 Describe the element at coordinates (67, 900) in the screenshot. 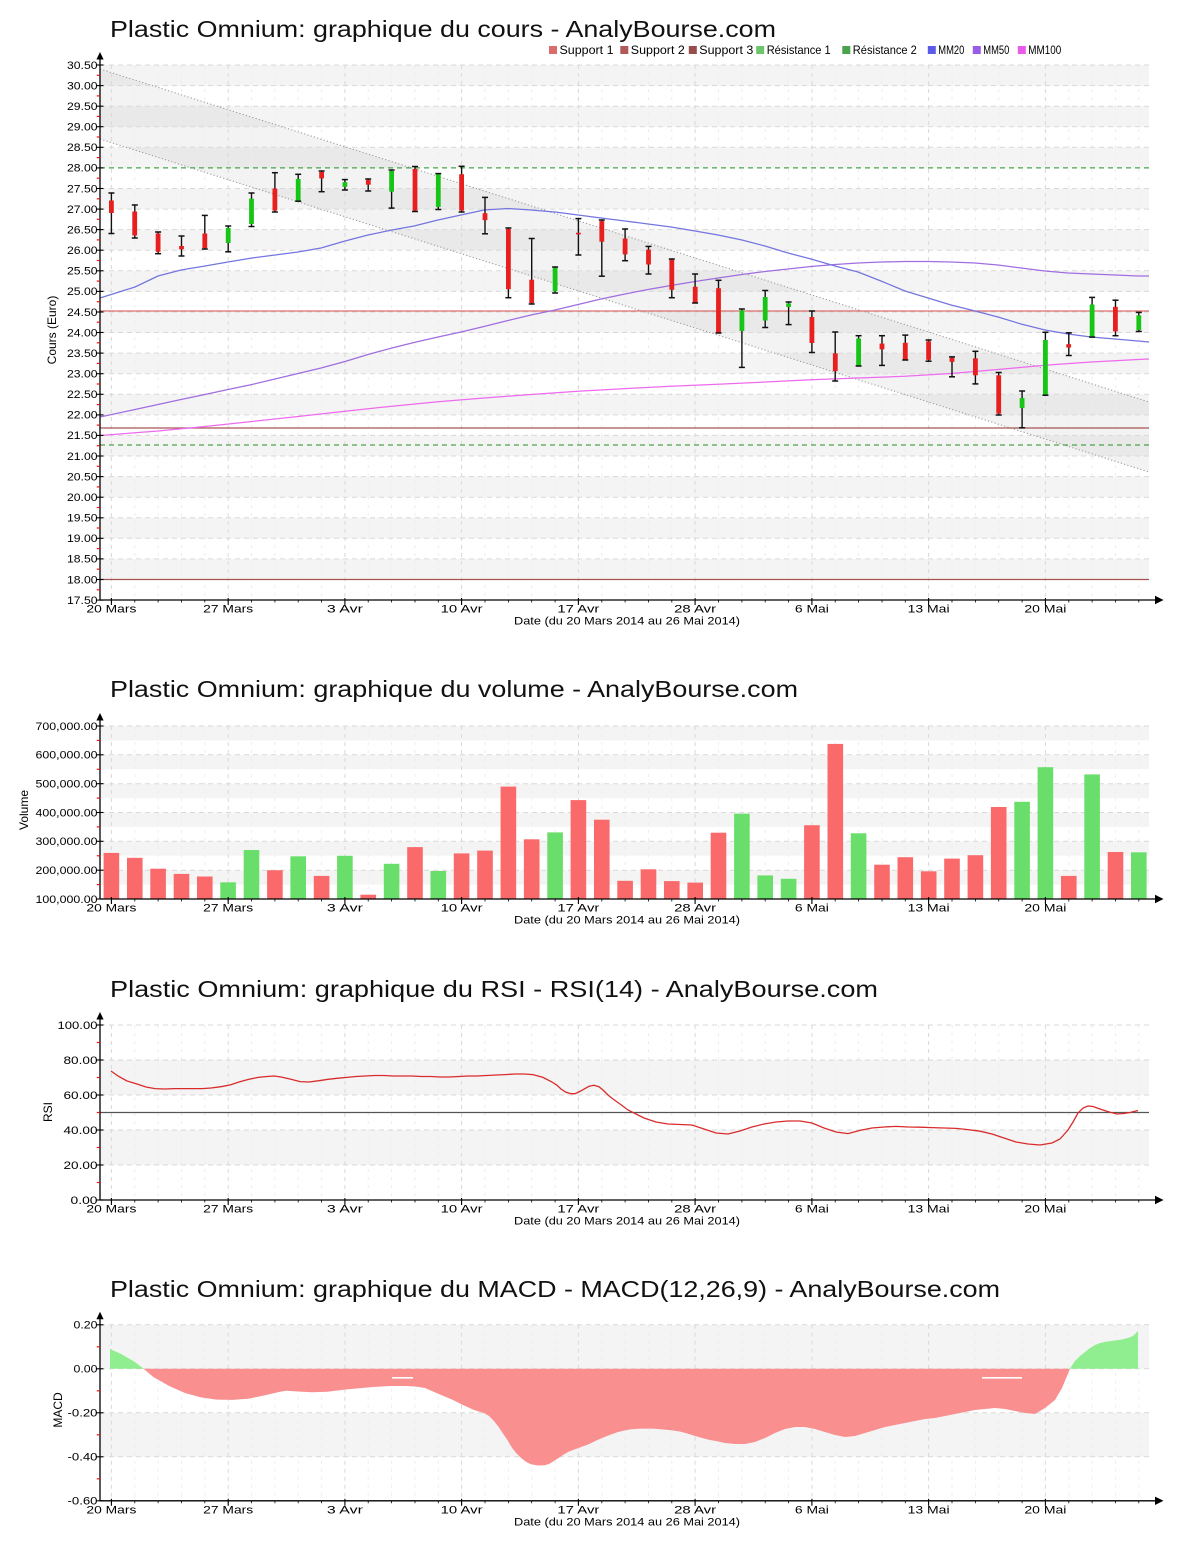

I see `svg-text: 100,000.00` at that location.